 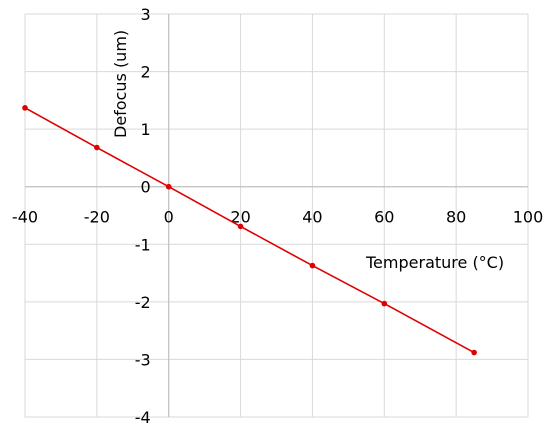 I want to click on x-axis-title: Temperature (°C), so click(x=434, y=262).